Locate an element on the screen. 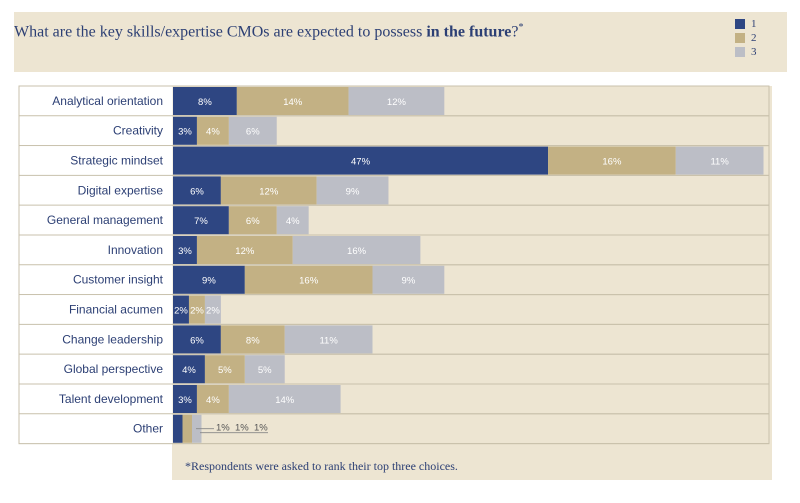 This screenshot has height=503, width=800. data-label: 47% is located at coordinates (361, 162).